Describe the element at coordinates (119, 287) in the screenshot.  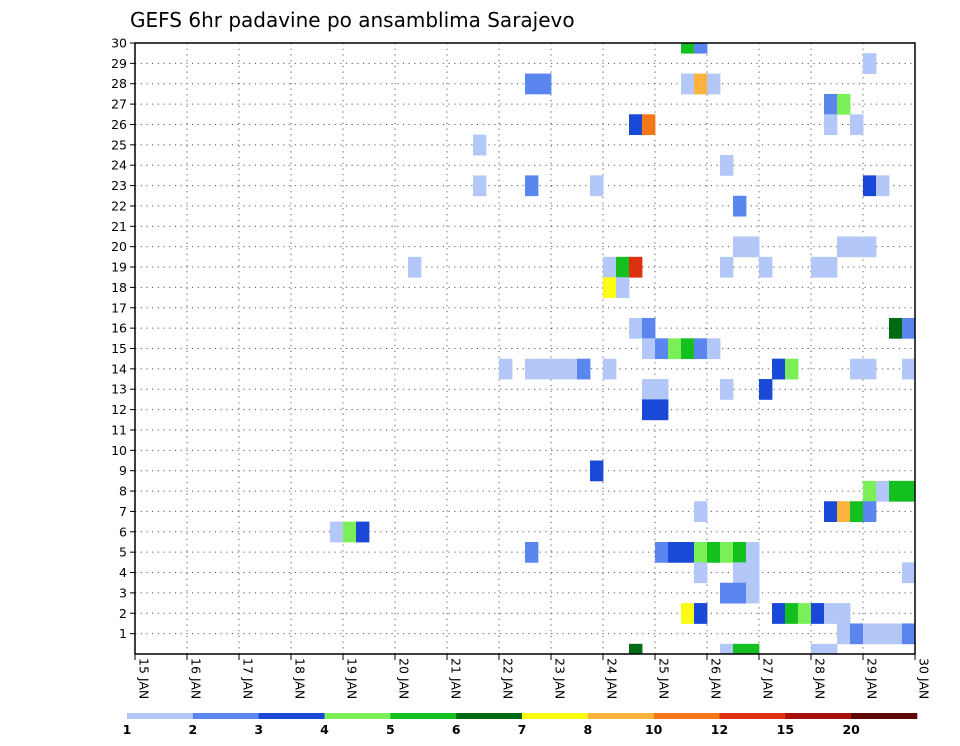
I see `y-tick-label: 18` at that location.